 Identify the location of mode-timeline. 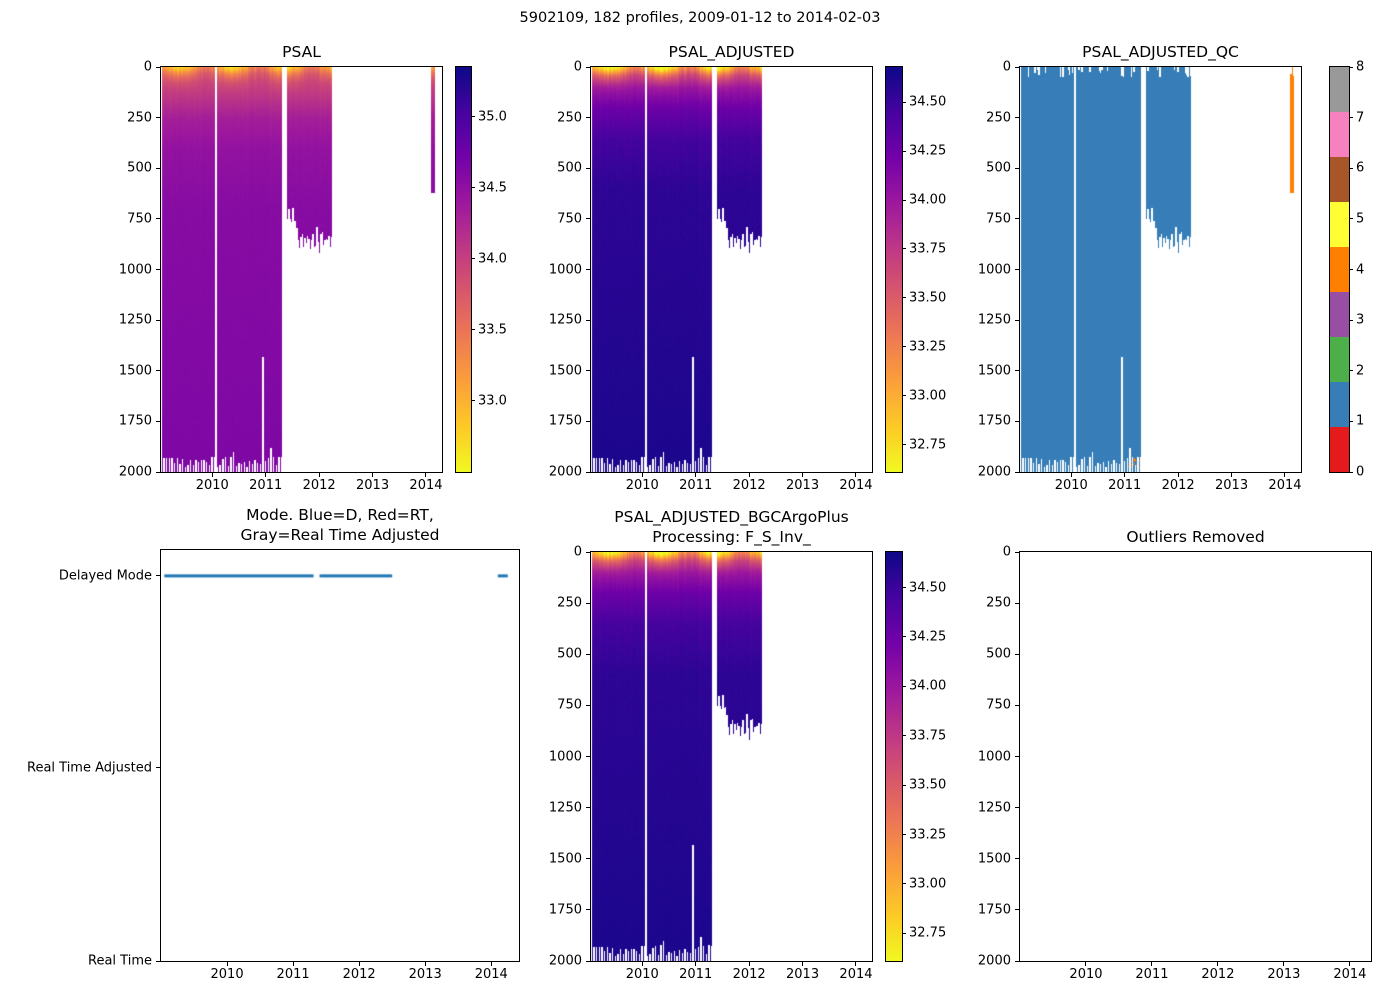
(340, 755).